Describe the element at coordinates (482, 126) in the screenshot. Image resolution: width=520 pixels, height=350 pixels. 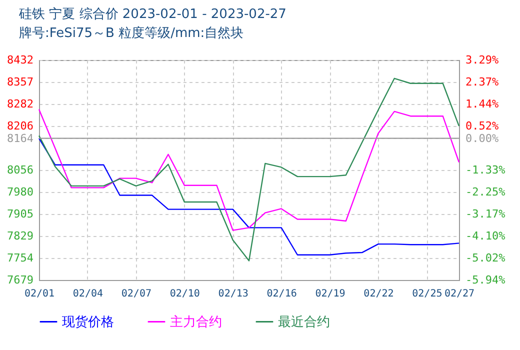
I see `y2-tick-label: 0.52%` at that location.